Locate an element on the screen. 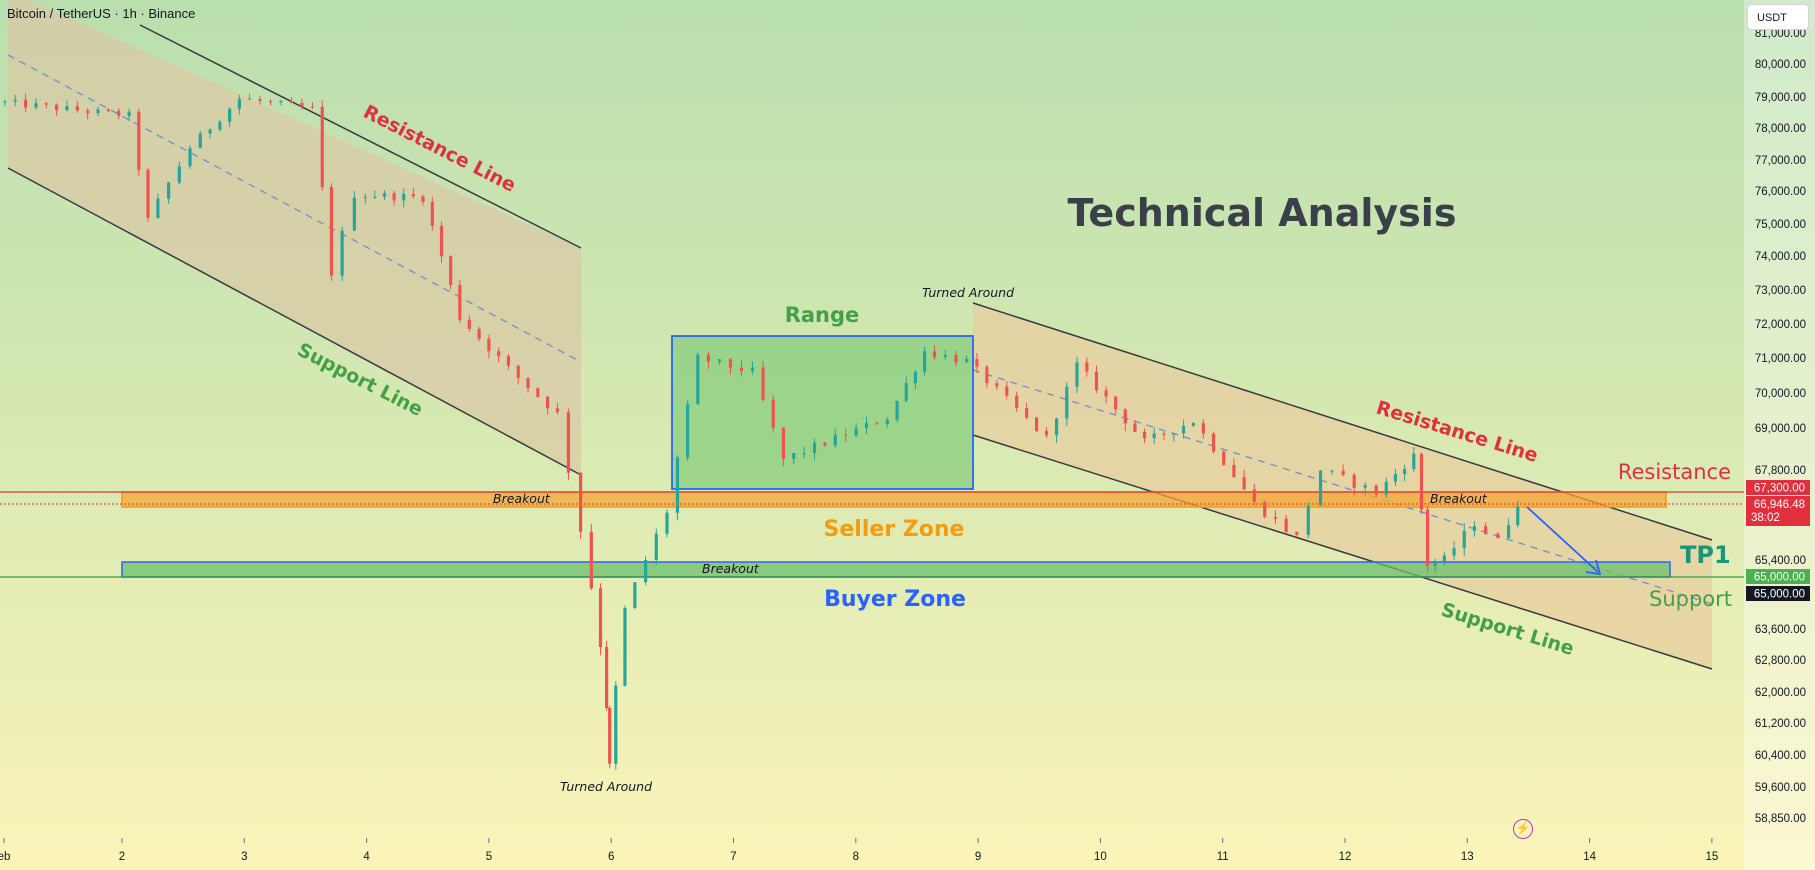  support-price-text-dark: 65,000.00 is located at coordinates (1779, 595).